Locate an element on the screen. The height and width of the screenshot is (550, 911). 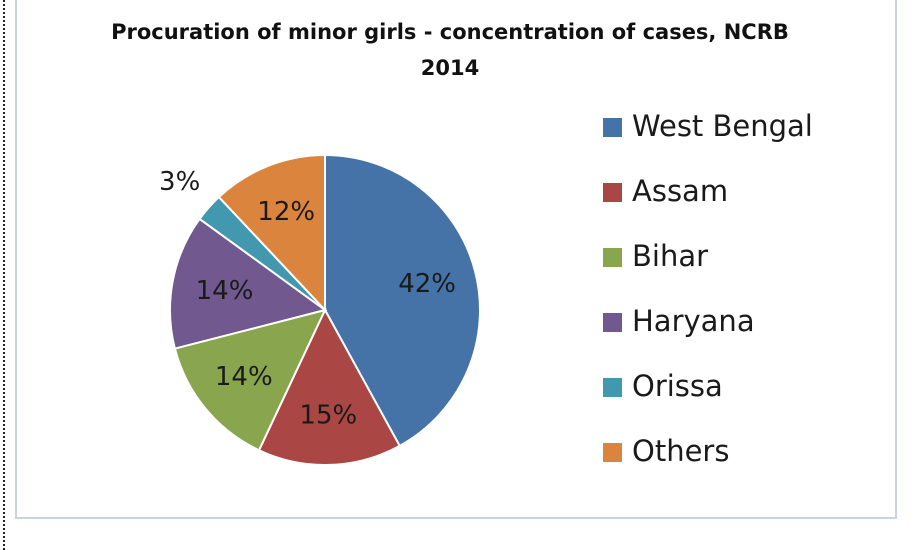
pie-slice-haryana is located at coordinates (248, 283).